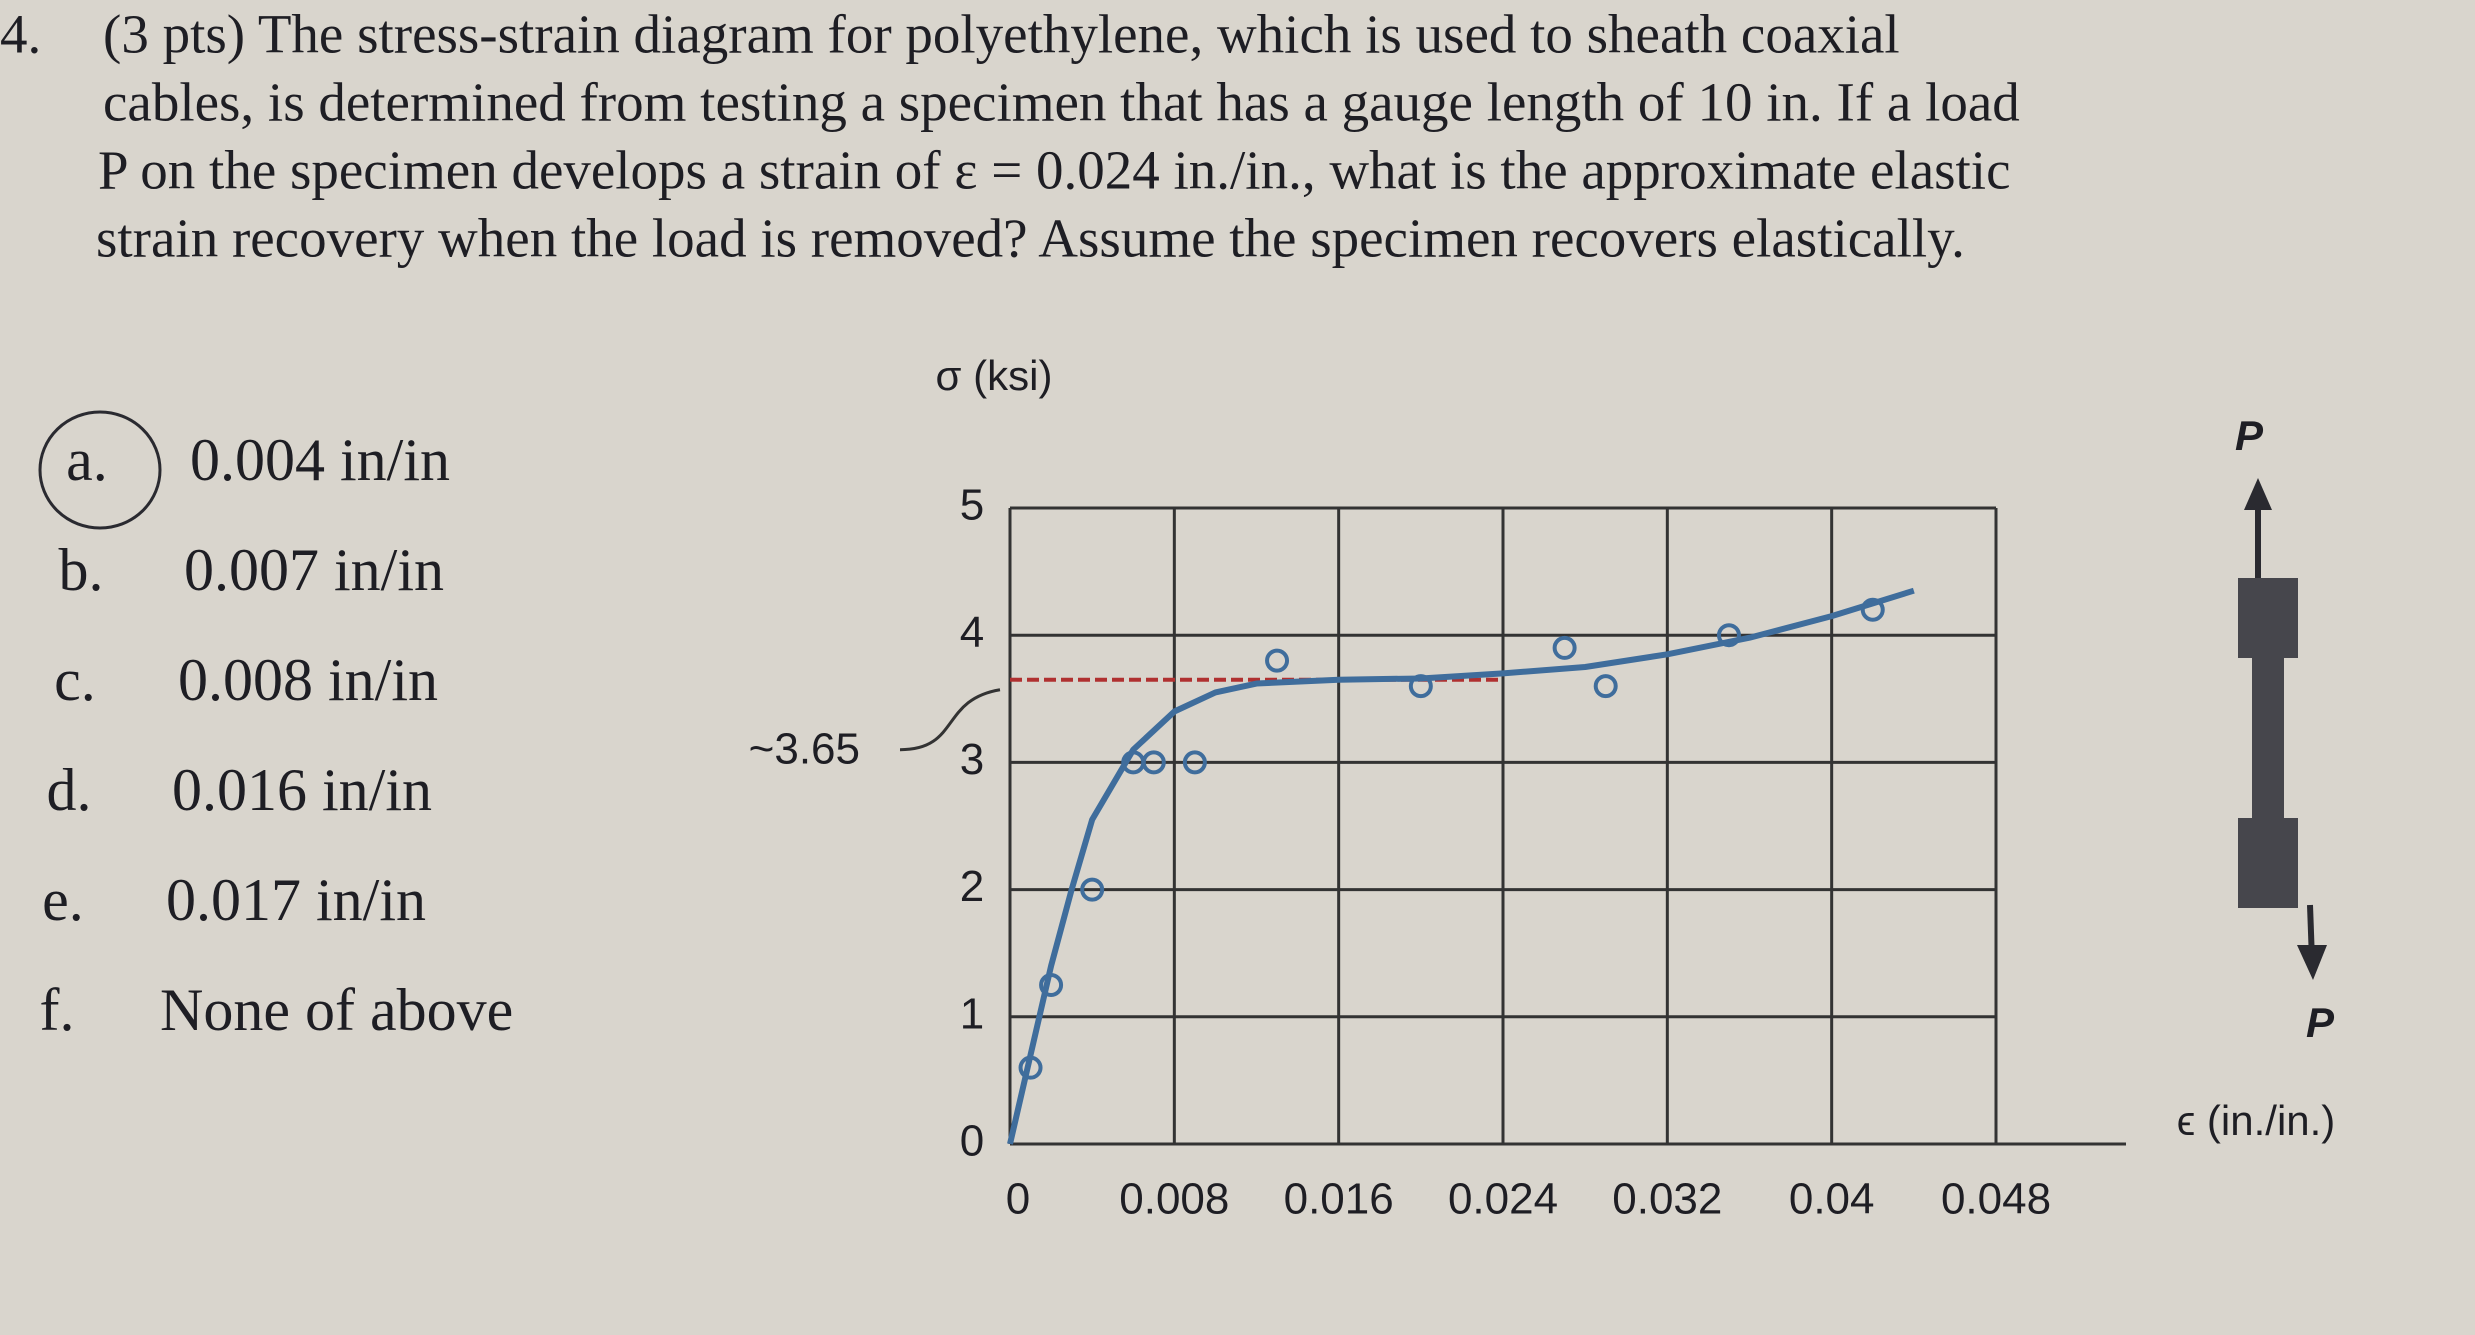 This screenshot has width=2475, height=1335. What do you see at coordinates (75, 680) in the screenshot?
I see `option-label: c.` at bounding box center [75, 680].